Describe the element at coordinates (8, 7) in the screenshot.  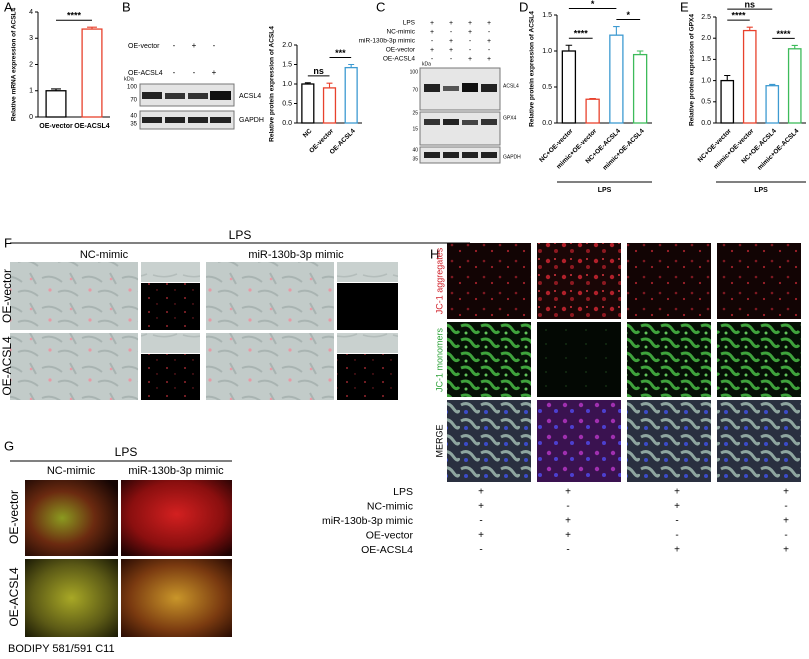
I see `panel-letter: A` at that location.